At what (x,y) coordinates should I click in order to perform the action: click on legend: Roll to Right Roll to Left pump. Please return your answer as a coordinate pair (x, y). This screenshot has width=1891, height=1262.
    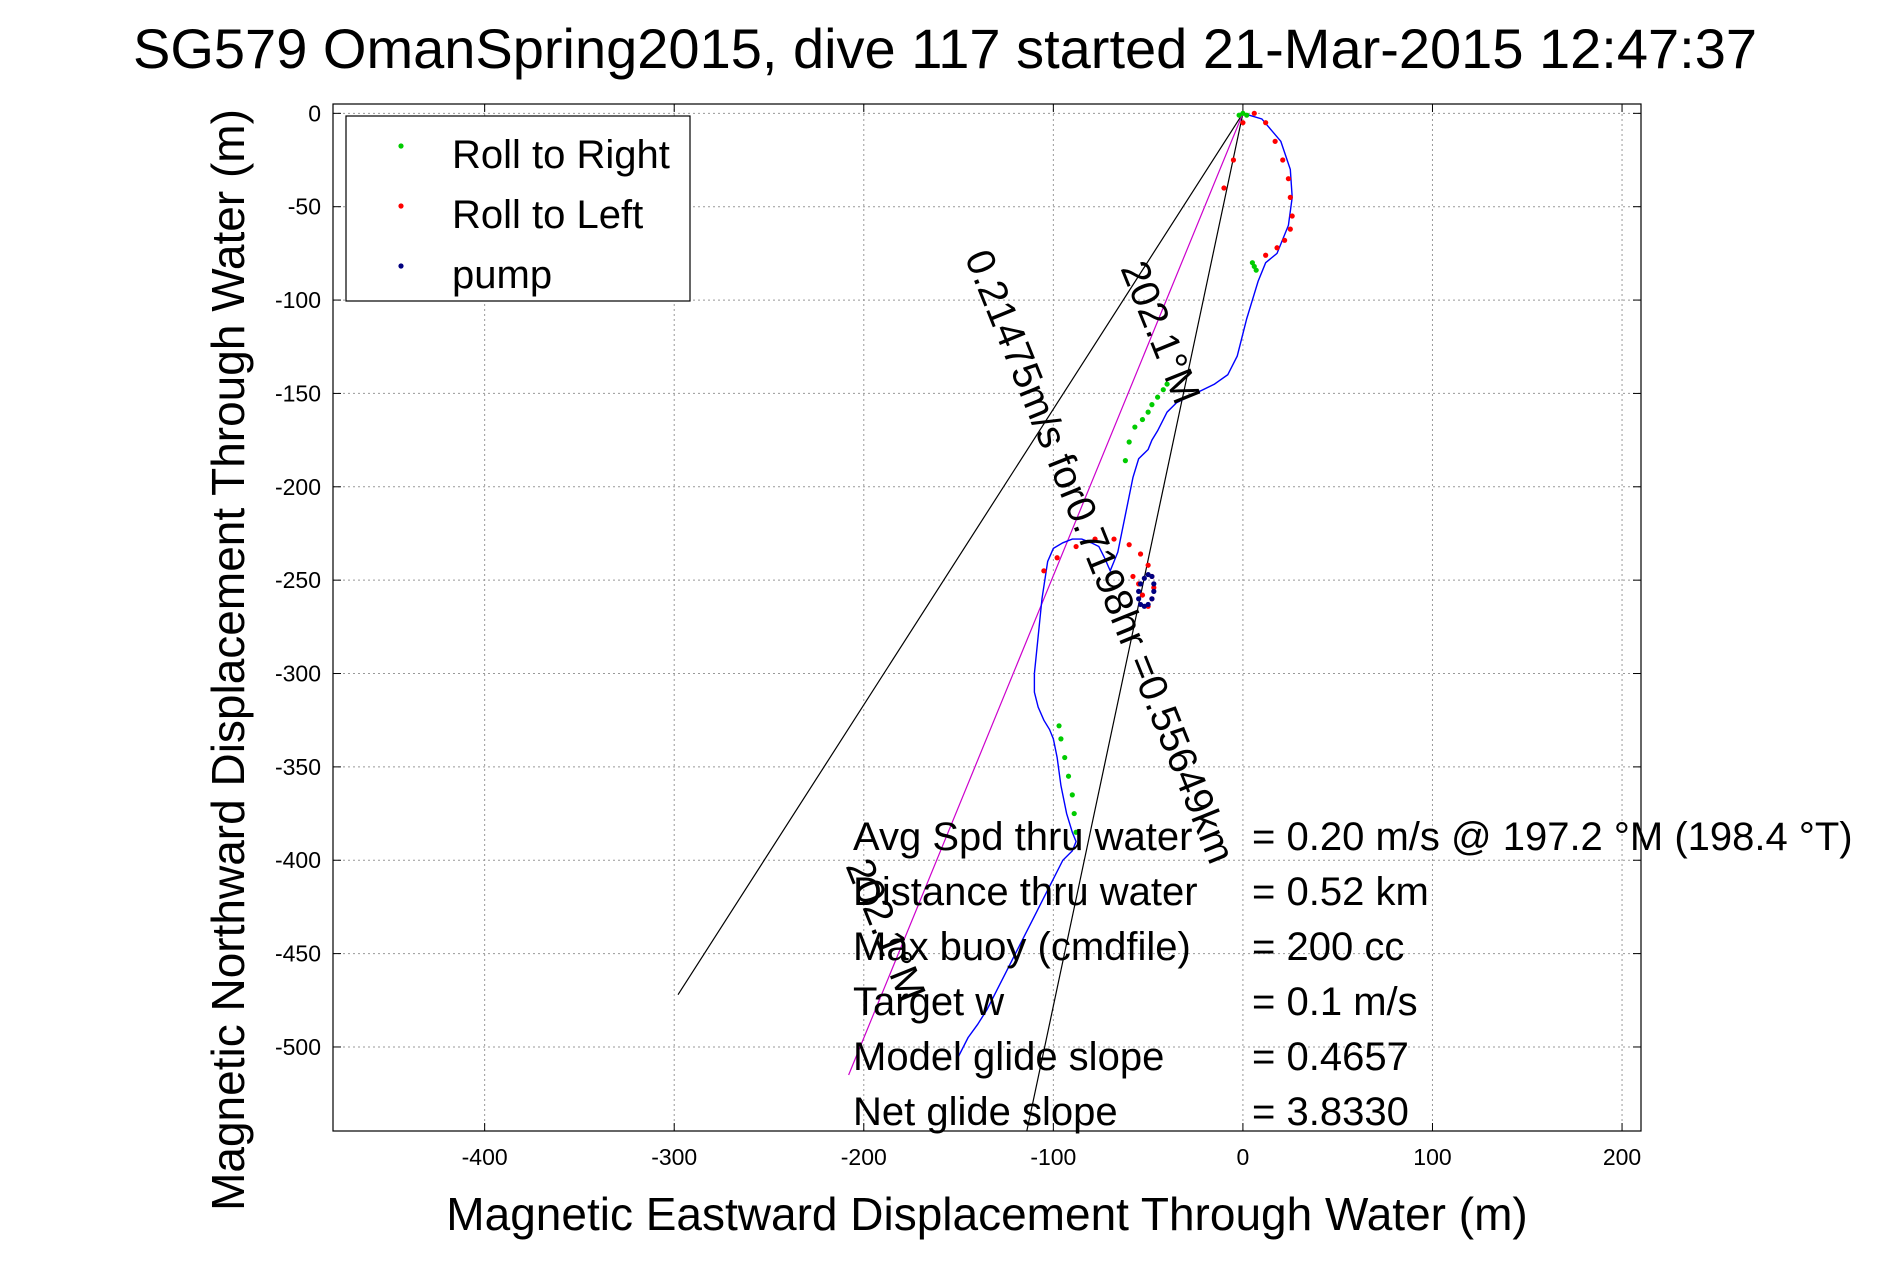
    Looking at the image, I should click on (518, 208).